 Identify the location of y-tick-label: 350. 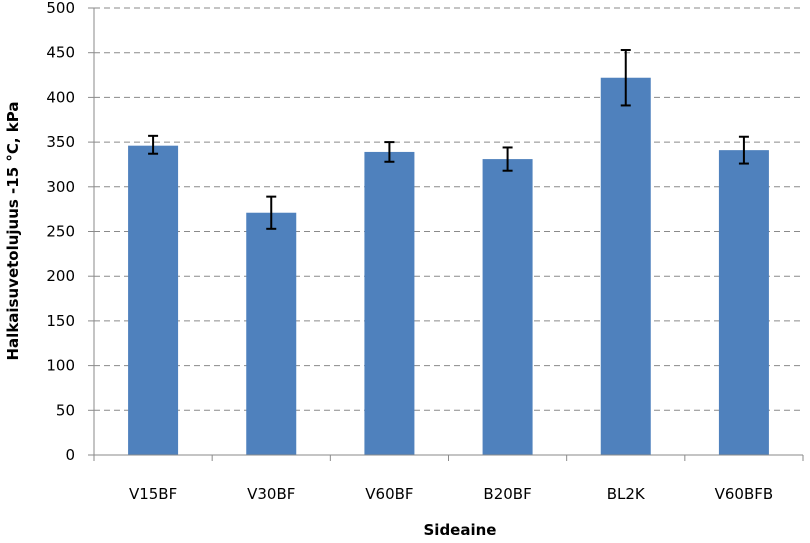
(60, 142).